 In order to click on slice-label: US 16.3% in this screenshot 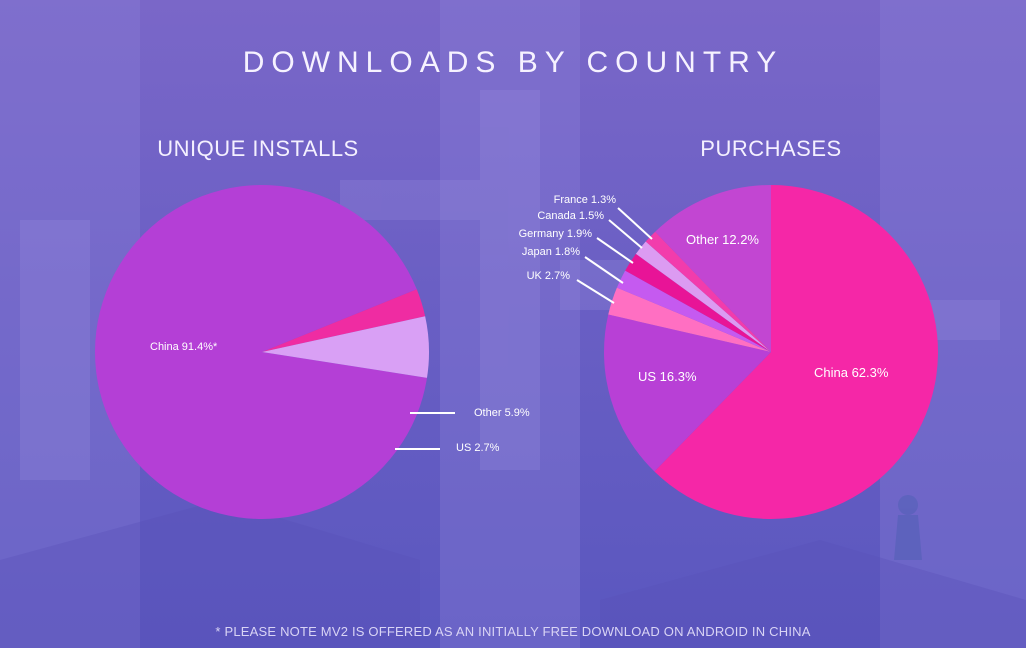, I will do `click(667, 376)`.